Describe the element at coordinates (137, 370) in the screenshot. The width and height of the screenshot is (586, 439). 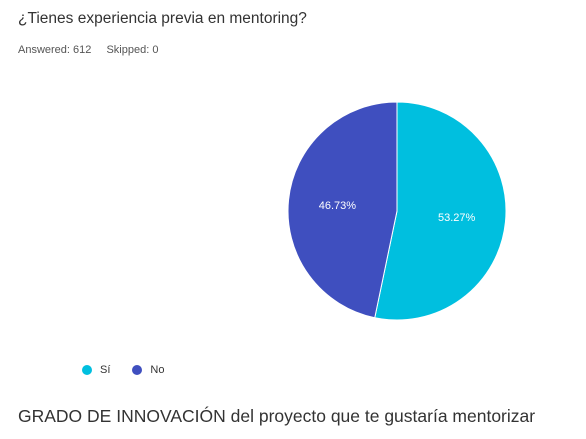
I see `legend-swatch-no` at that location.